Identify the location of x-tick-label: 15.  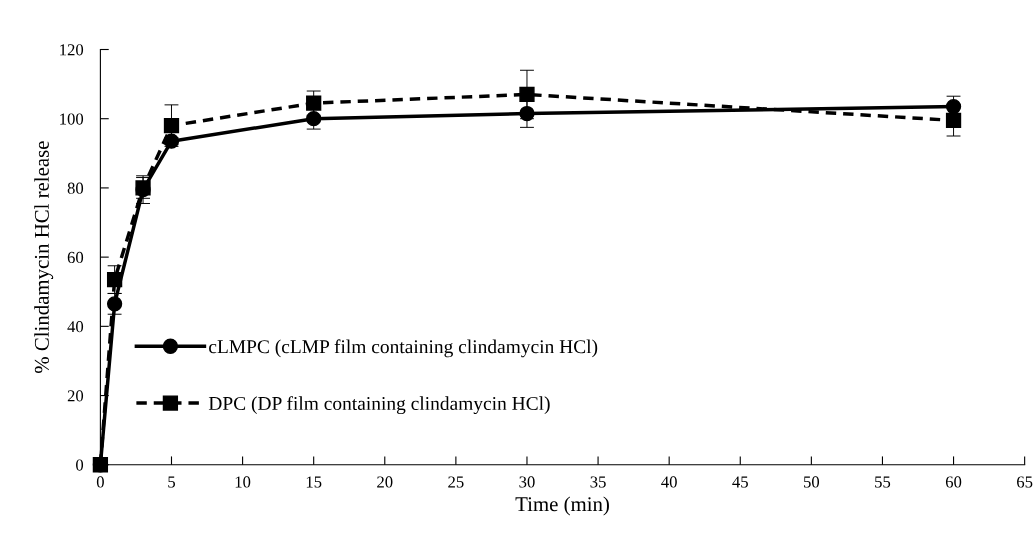
(314, 482).